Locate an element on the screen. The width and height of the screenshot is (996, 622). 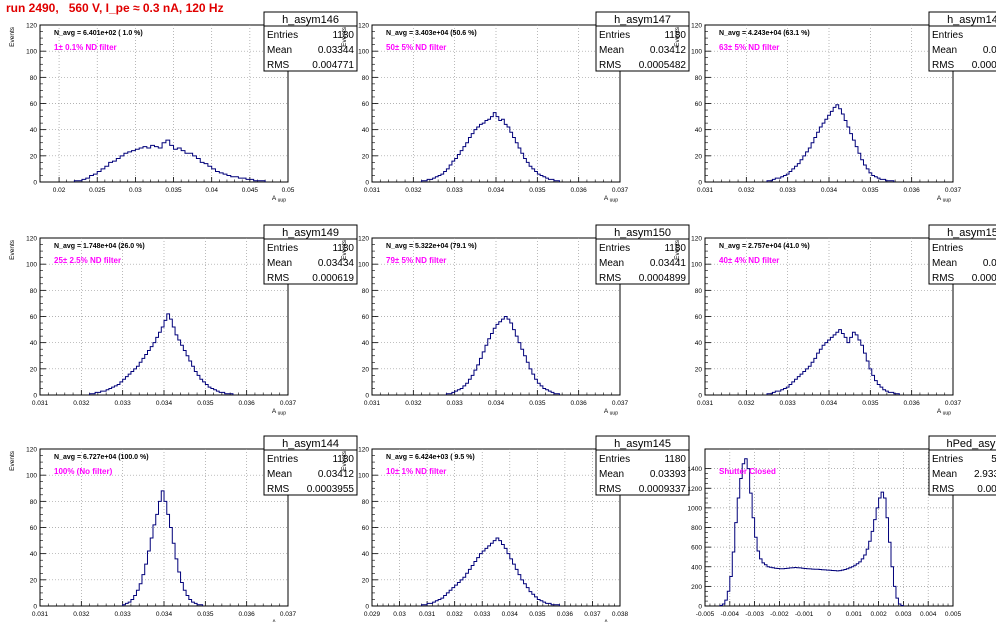
stats-rms-value: 0.002579 is located at coordinates (986, 489).